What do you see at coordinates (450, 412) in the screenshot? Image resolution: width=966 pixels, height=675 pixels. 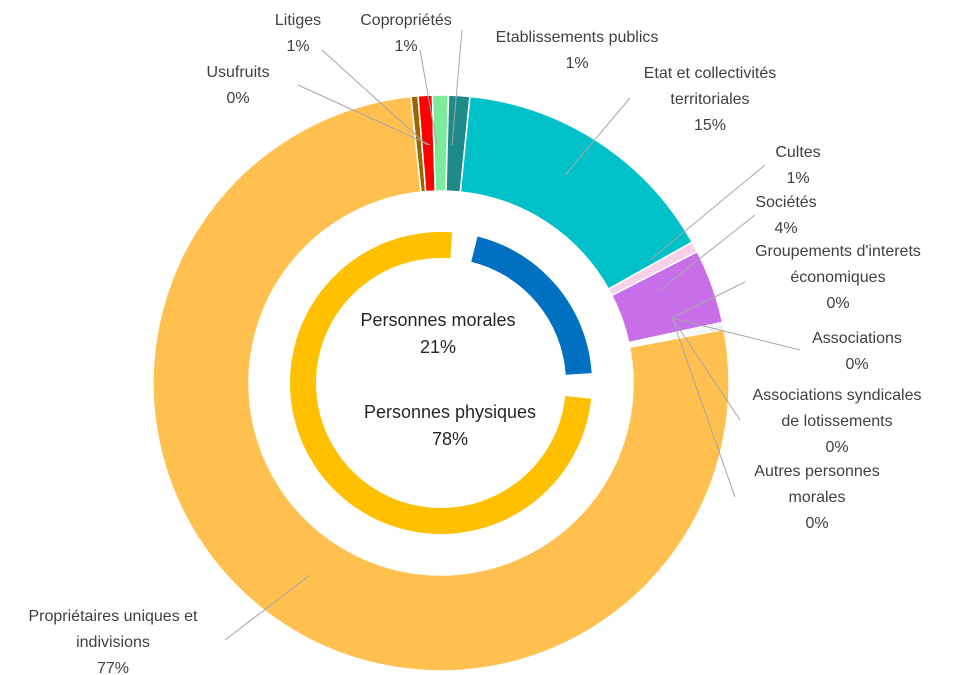 I see `inner-label: Personnes physiques` at bounding box center [450, 412].